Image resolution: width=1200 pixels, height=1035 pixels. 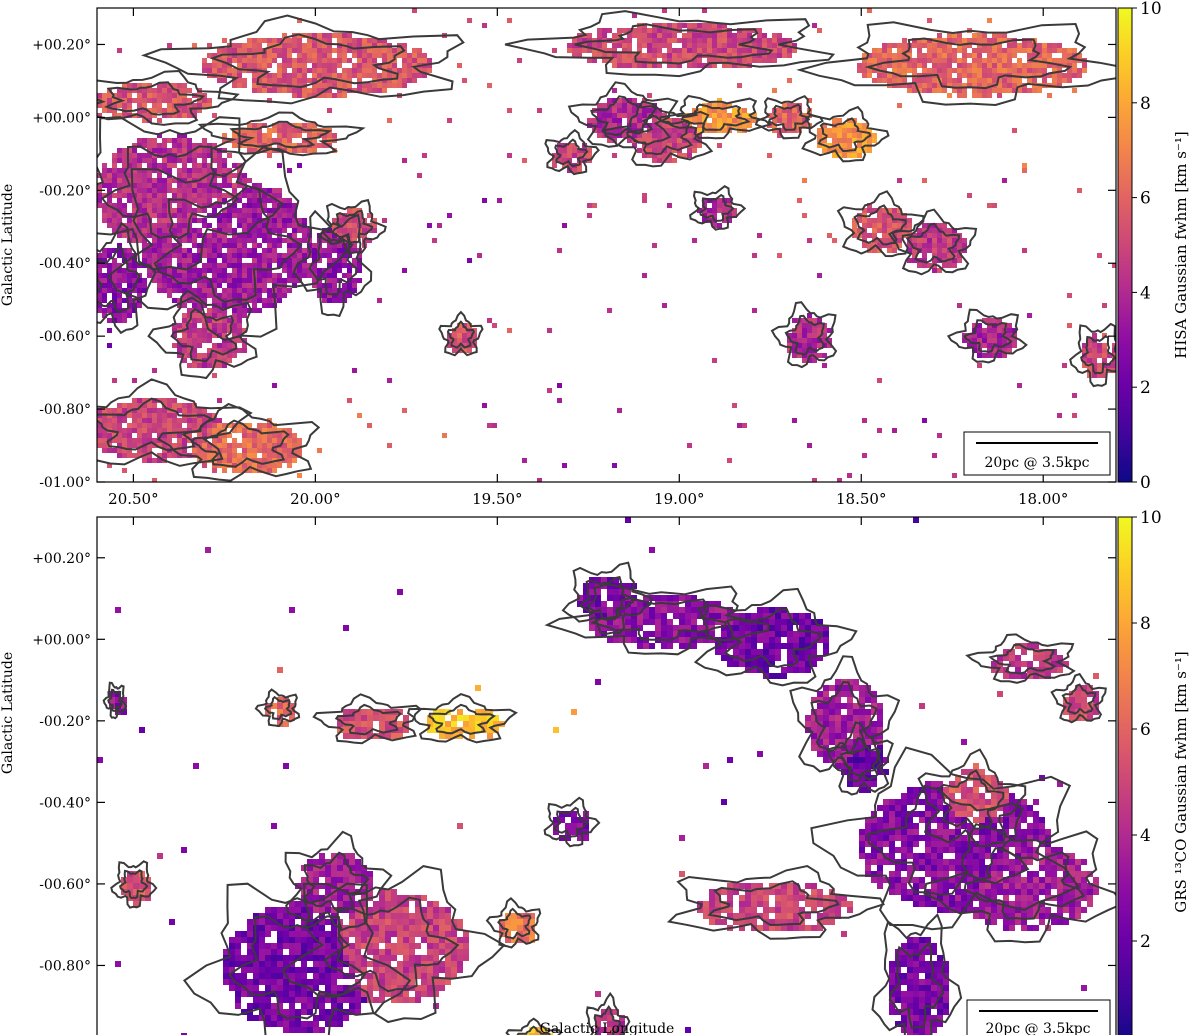 I want to click on top-contour-line, so click(x=789, y=117).